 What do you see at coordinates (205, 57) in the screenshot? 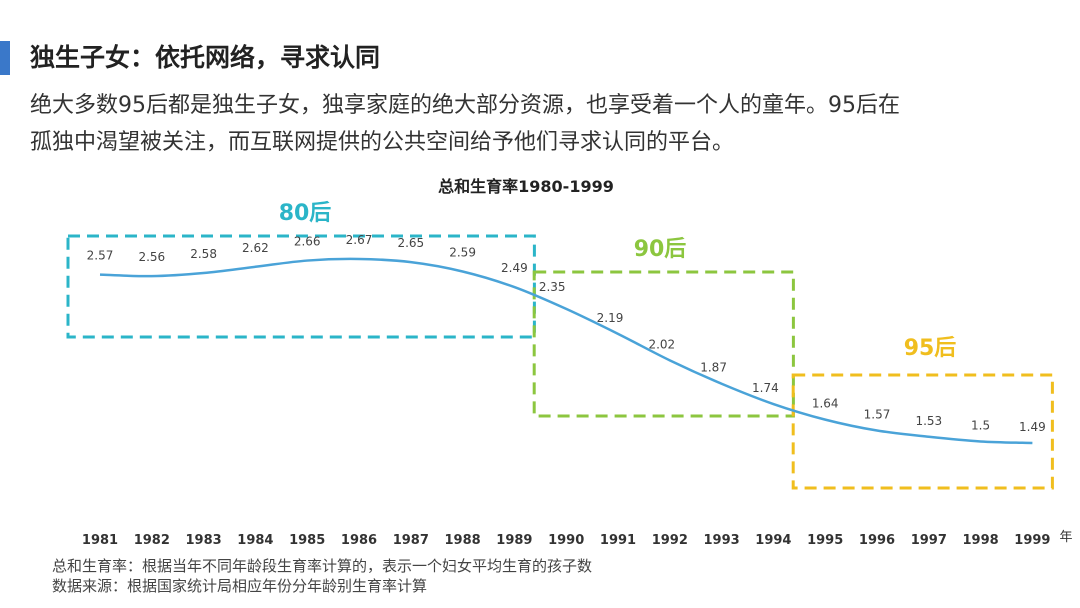
I see `page-title: 独生子女：依托网络，寻求认同` at bounding box center [205, 57].